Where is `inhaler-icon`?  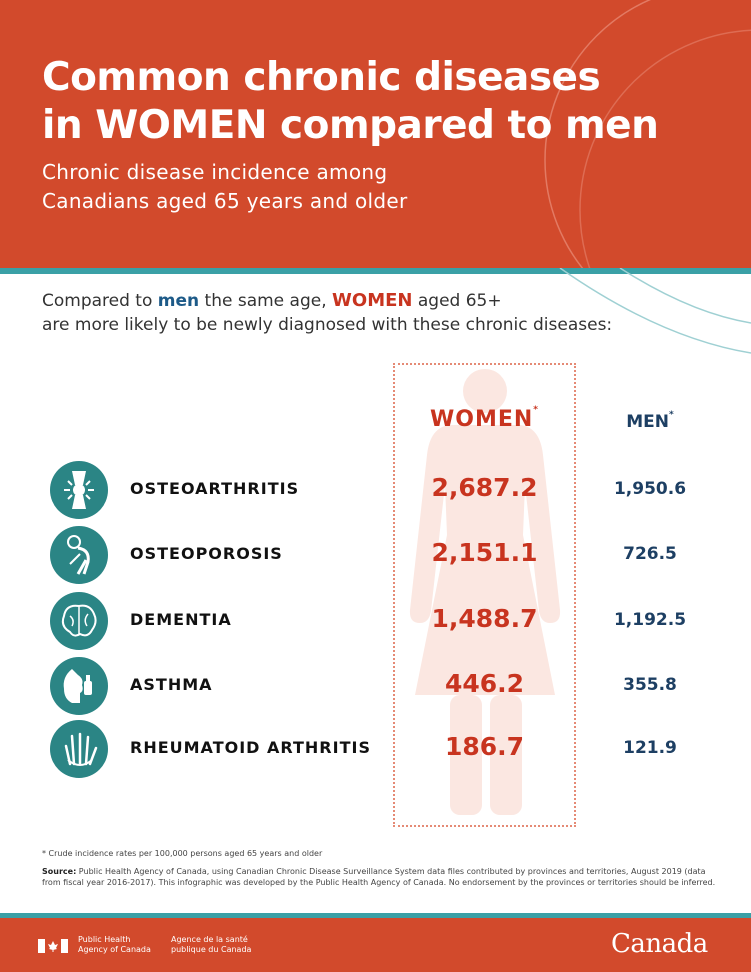
inhaler-icon is located at coordinates (79, 686).